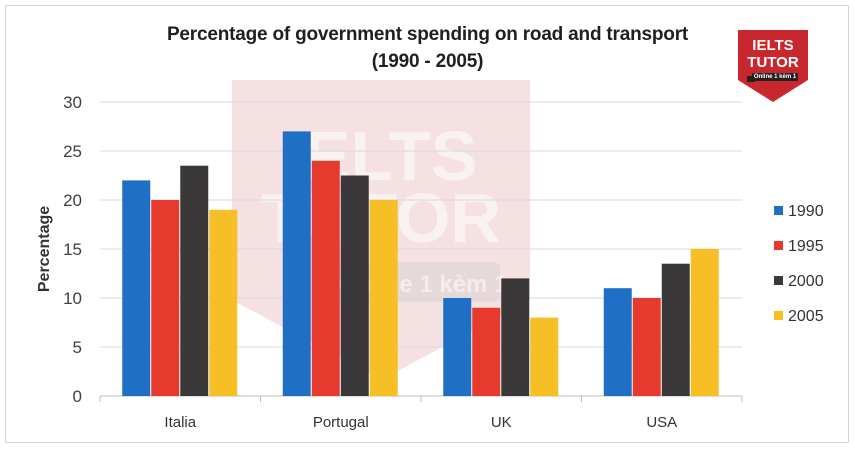 This screenshot has height=452, width=855. Describe the element at coordinates (427, 61) in the screenshot. I see `chart-subtitle: (1990 - 2005)` at that location.